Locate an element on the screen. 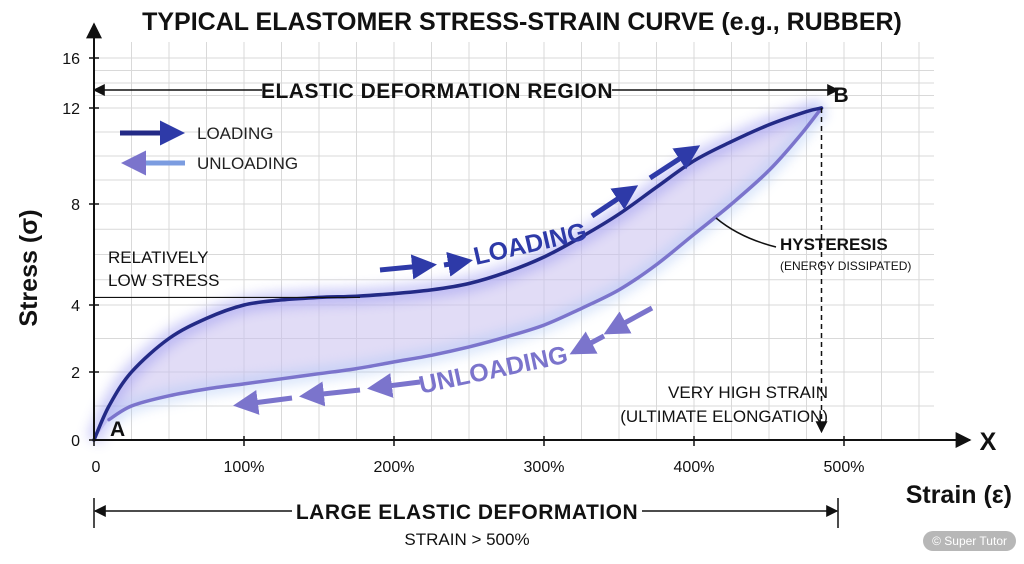 The height and width of the screenshot is (564, 1024). x-axis-end-label: X is located at coordinates (988, 442).